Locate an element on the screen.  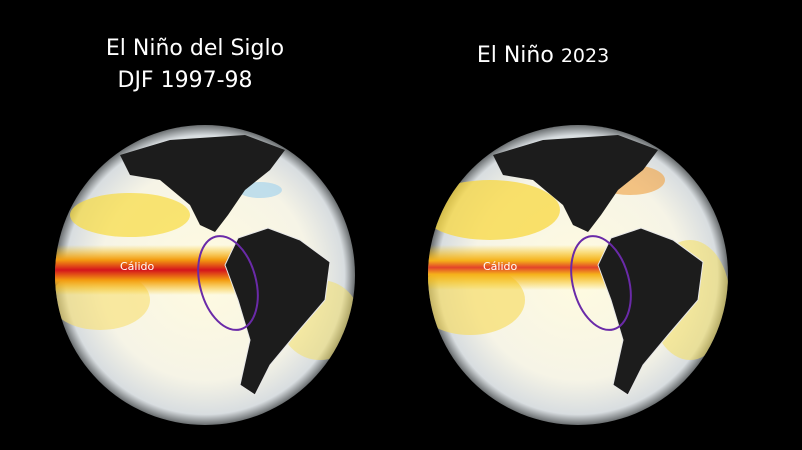
left-subtitle: DJF 1997-98 is located at coordinates (185, 80).